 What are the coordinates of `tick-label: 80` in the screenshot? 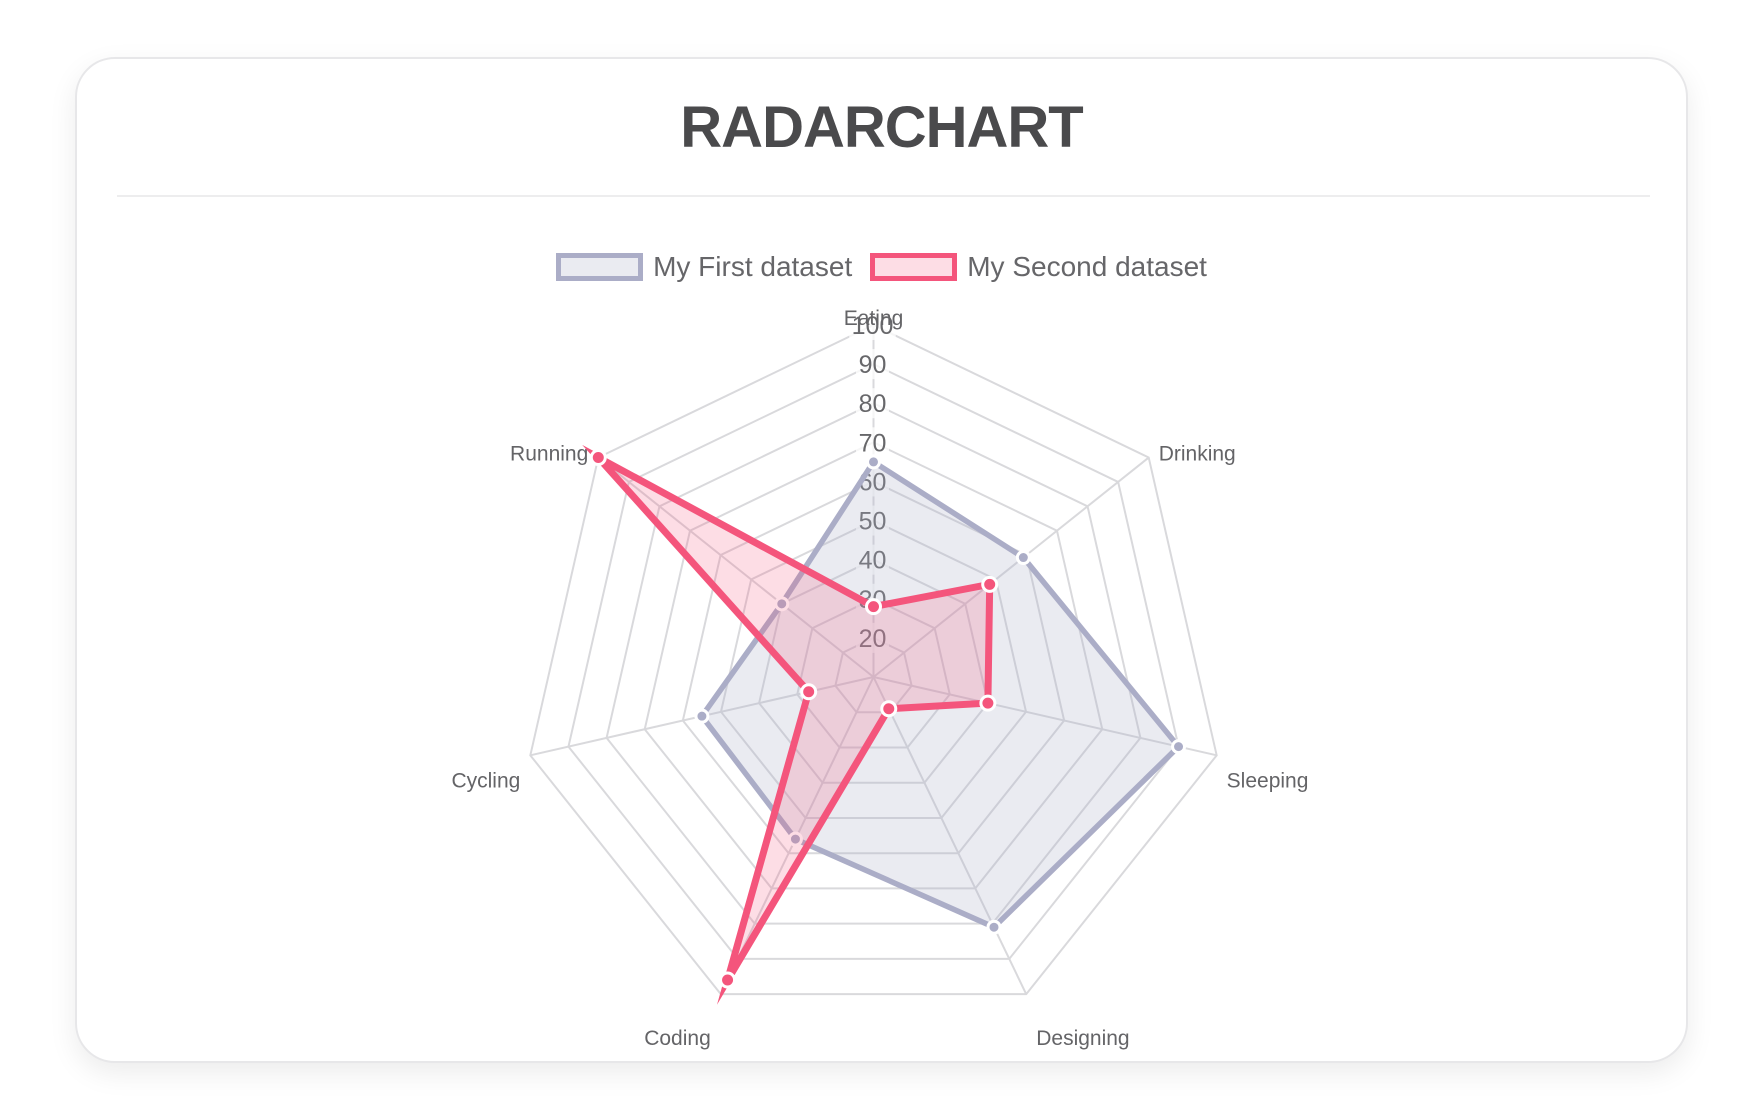 It's located at (873, 404).